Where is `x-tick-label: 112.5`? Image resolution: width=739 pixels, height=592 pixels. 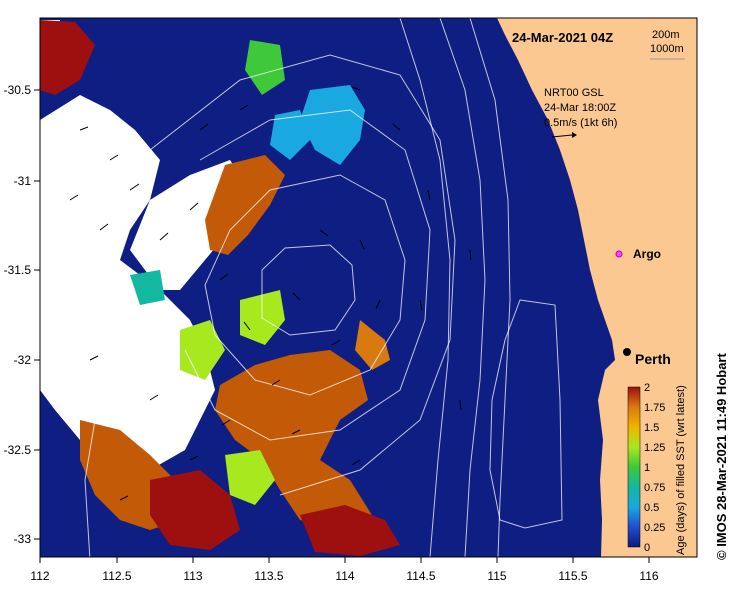 x-tick-label: 112.5 is located at coordinates (116, 576).